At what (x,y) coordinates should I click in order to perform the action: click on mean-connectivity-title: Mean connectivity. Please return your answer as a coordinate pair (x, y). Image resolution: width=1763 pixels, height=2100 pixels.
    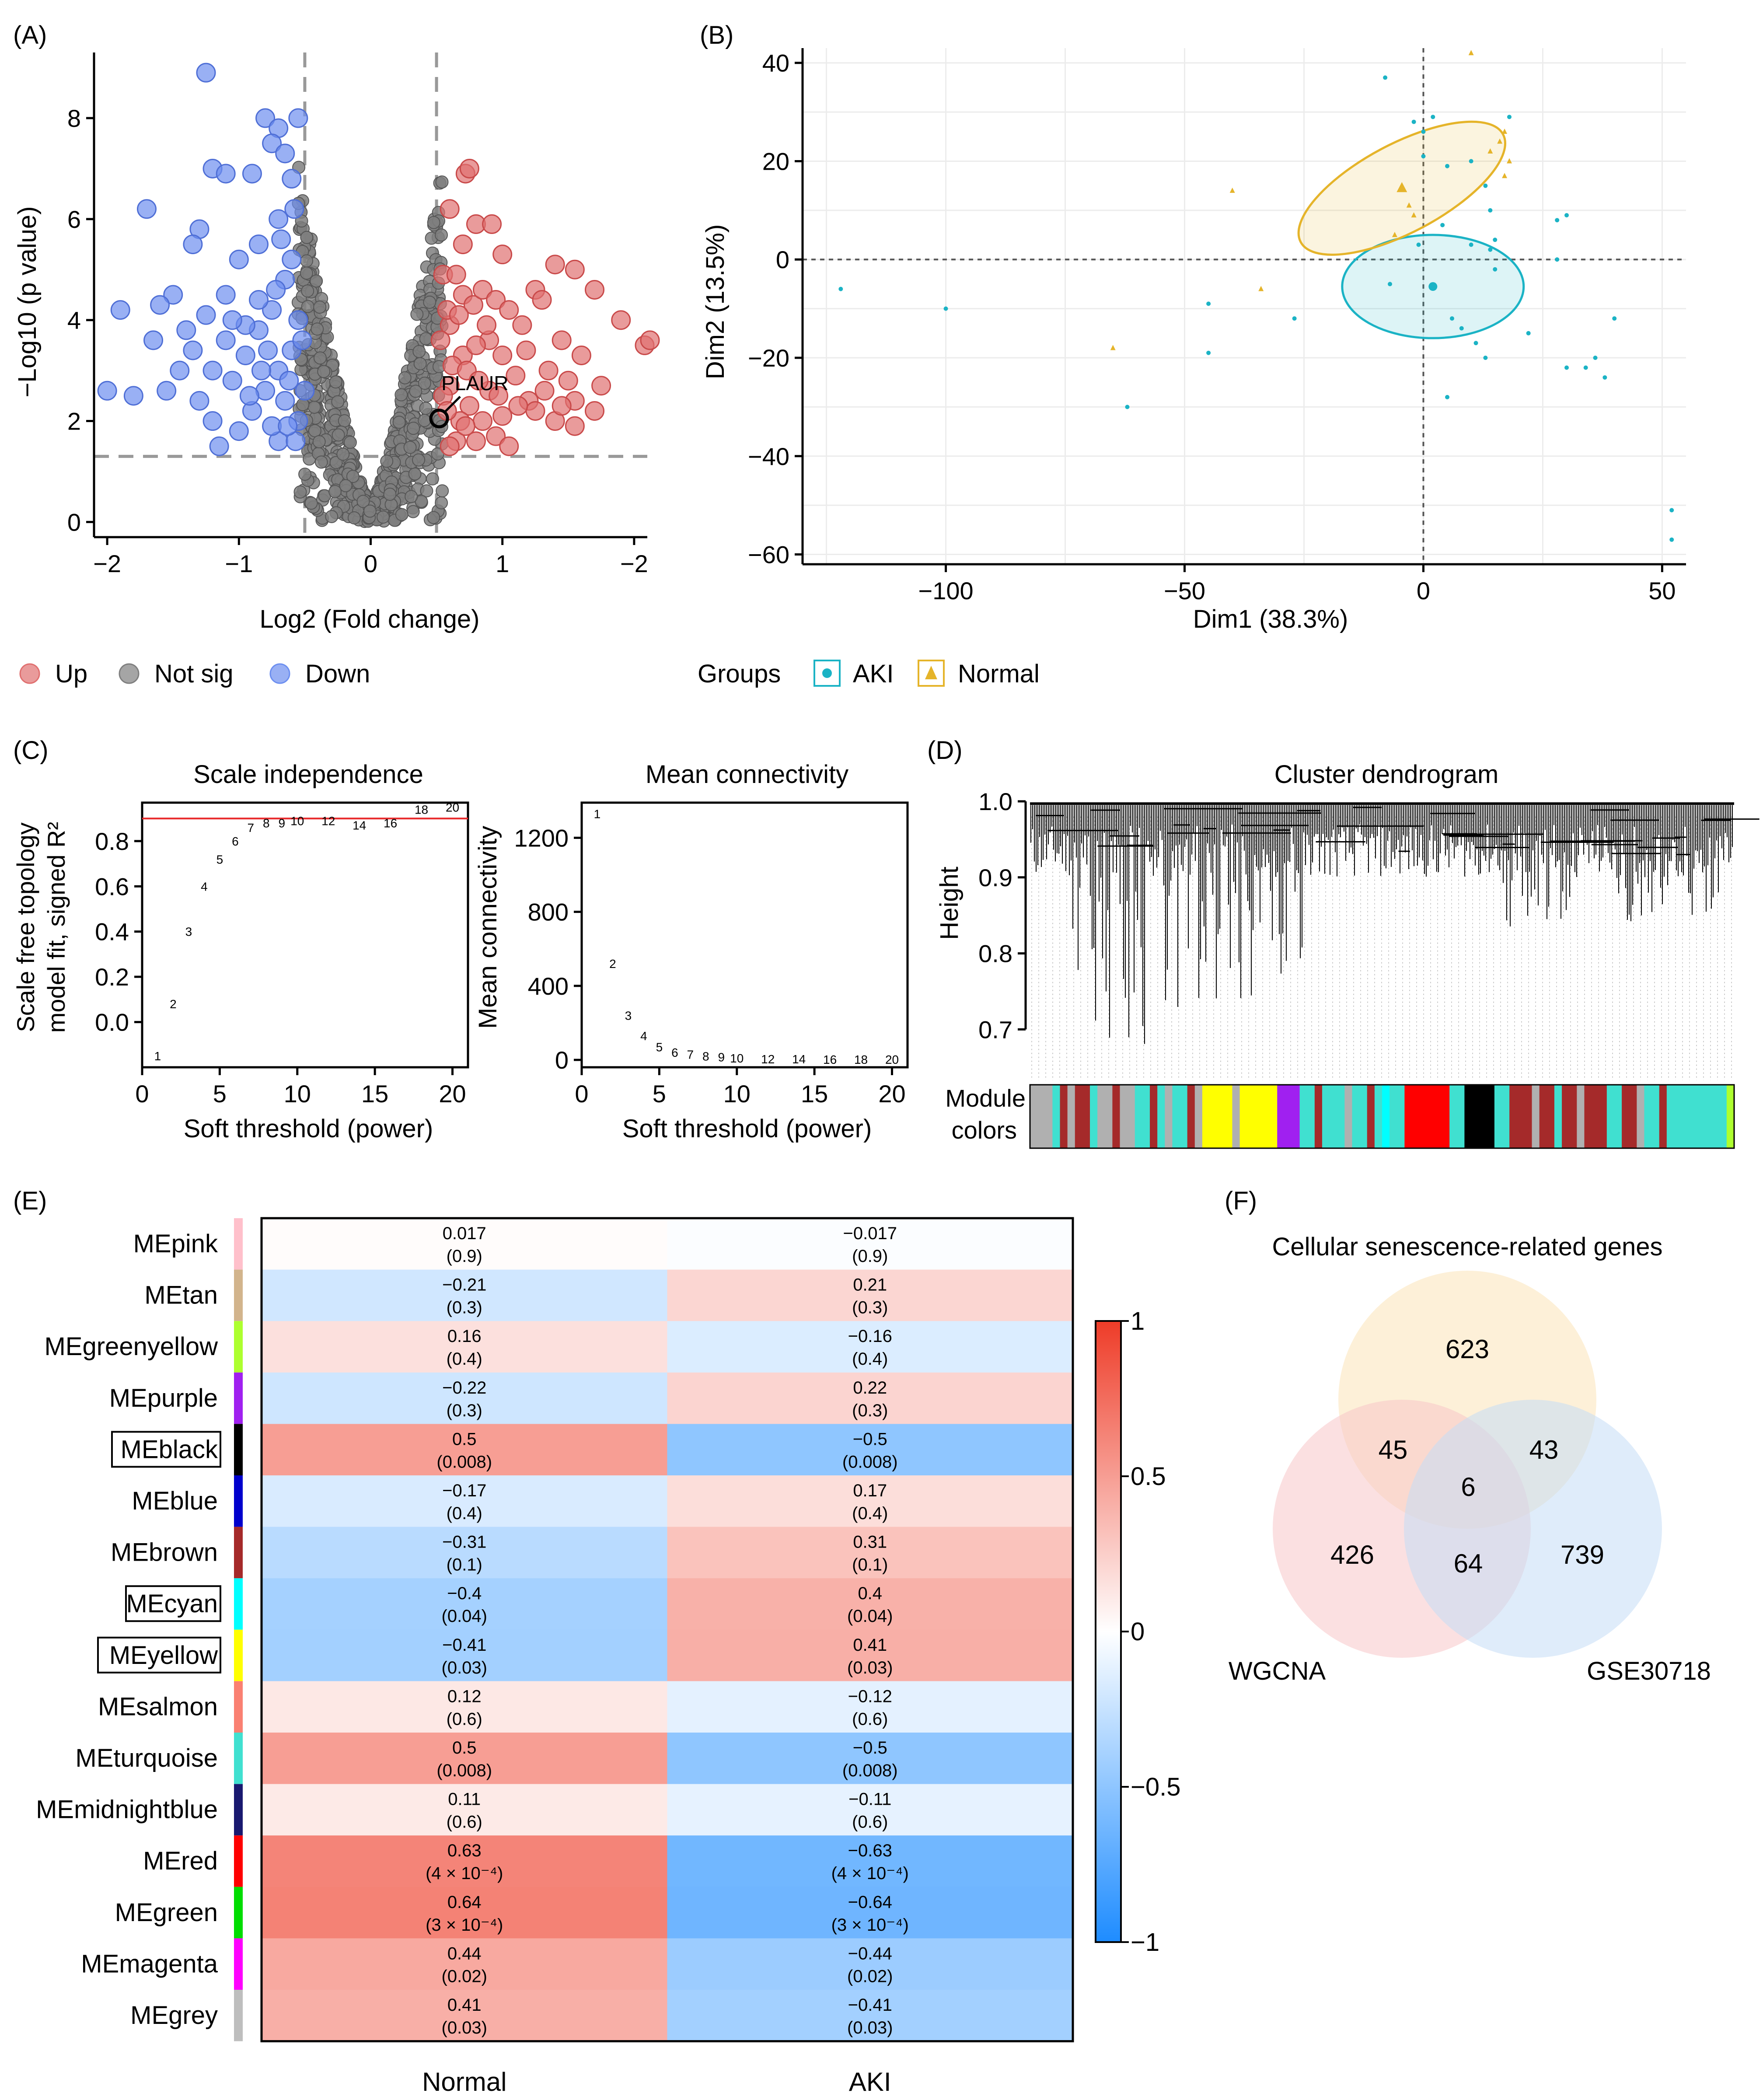
    Looking at the image, I should click on (747, 774).